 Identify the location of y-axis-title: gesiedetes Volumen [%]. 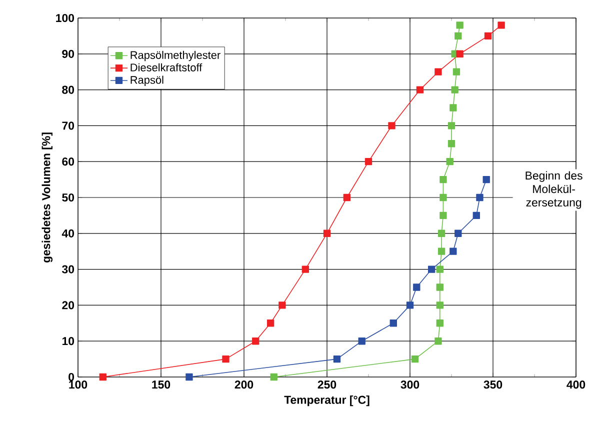
(47, 197).